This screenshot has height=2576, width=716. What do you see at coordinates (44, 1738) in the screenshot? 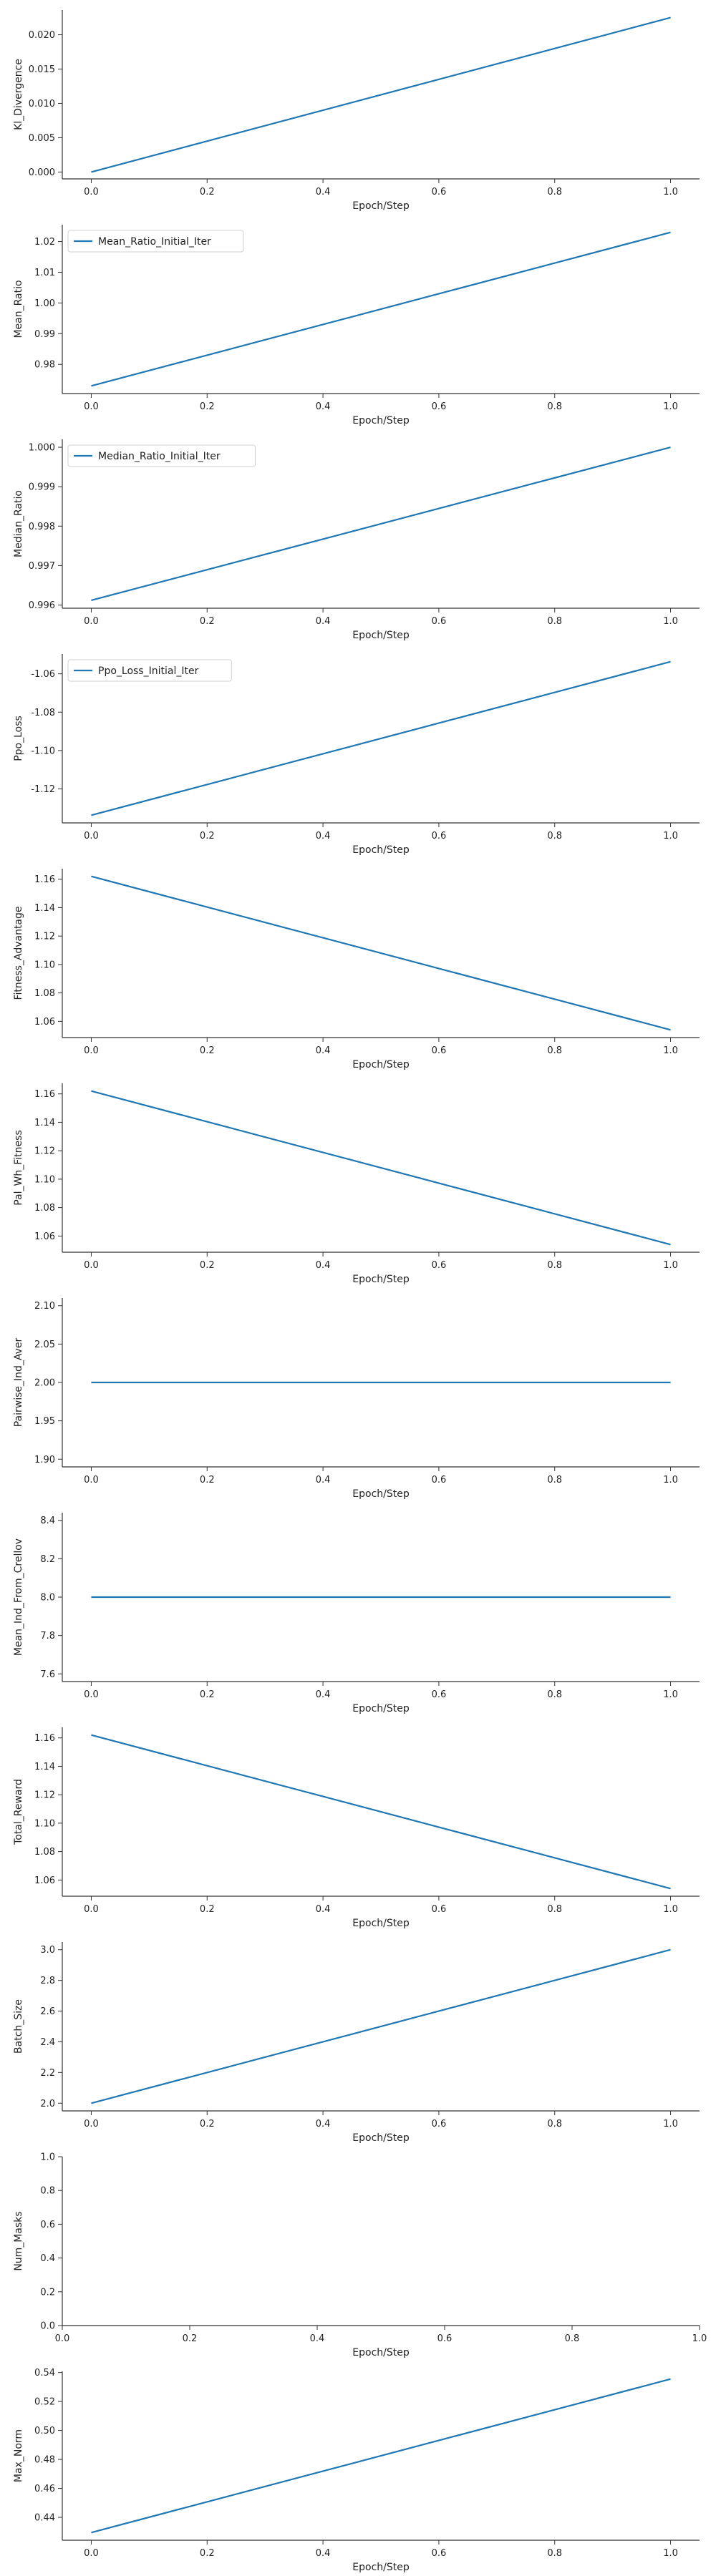
I see `y-tick-label: 1.16` at bounding box center [44, 1738].